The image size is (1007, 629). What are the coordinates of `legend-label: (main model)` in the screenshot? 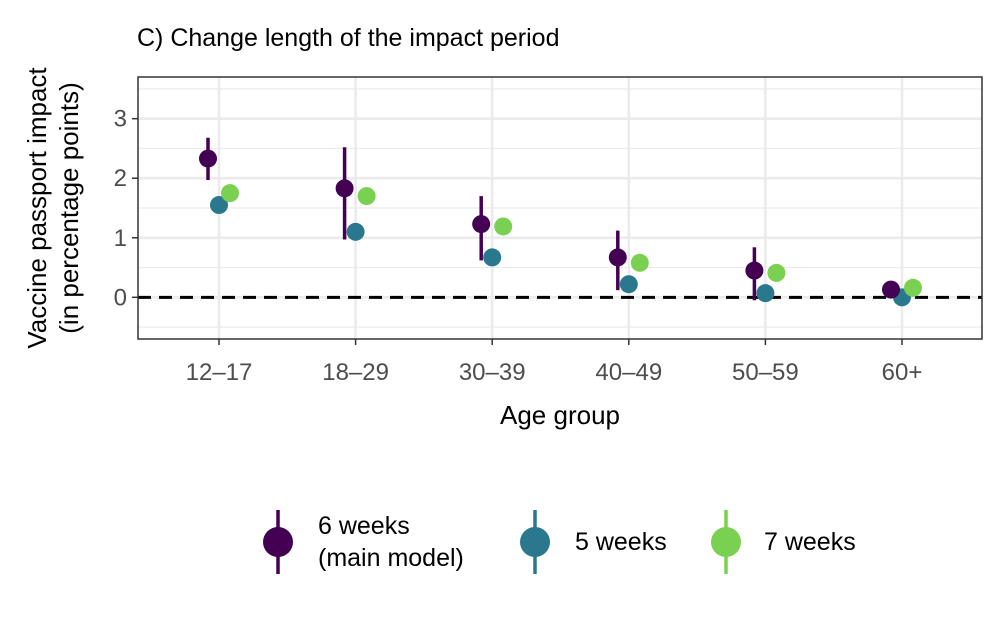 It's located at (391, 558).